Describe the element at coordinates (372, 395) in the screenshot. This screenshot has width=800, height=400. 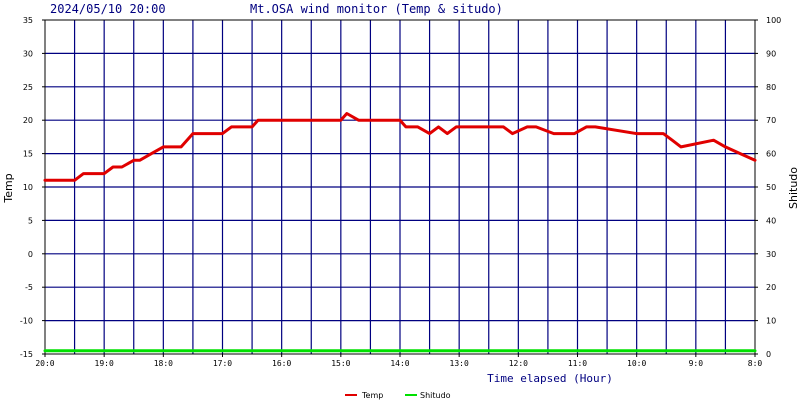
I see `legend-temp-label: Temp` at that location.